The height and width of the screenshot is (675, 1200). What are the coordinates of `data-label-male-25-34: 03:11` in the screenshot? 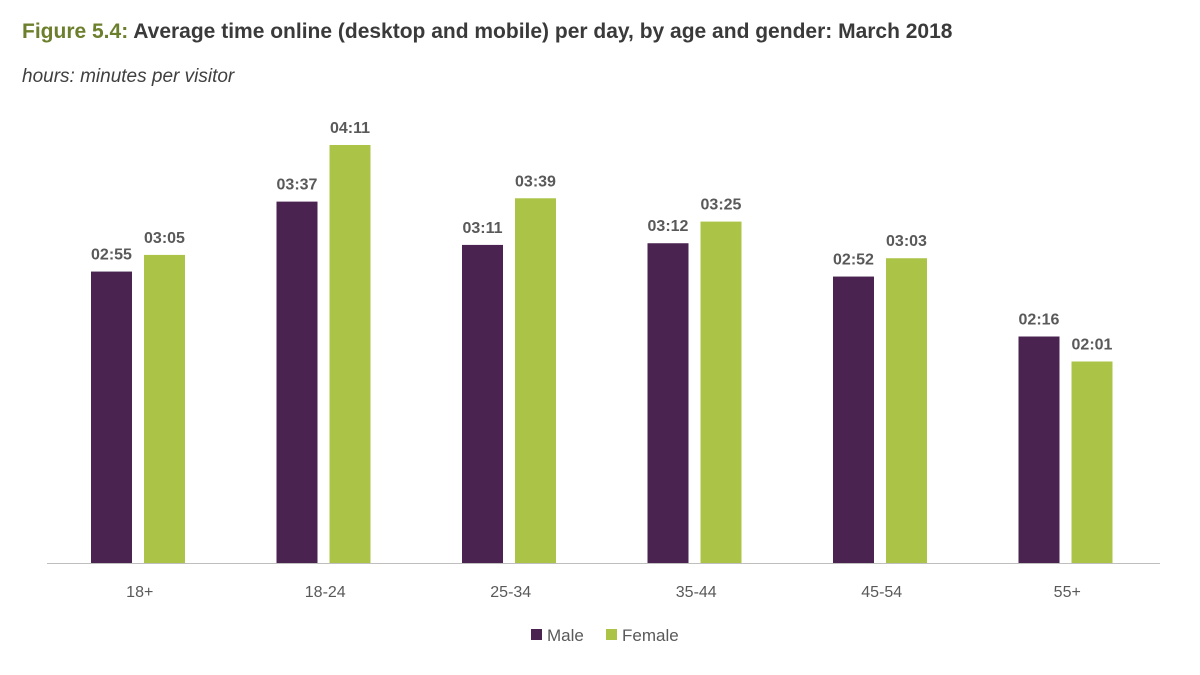 It's located at (482, 228).